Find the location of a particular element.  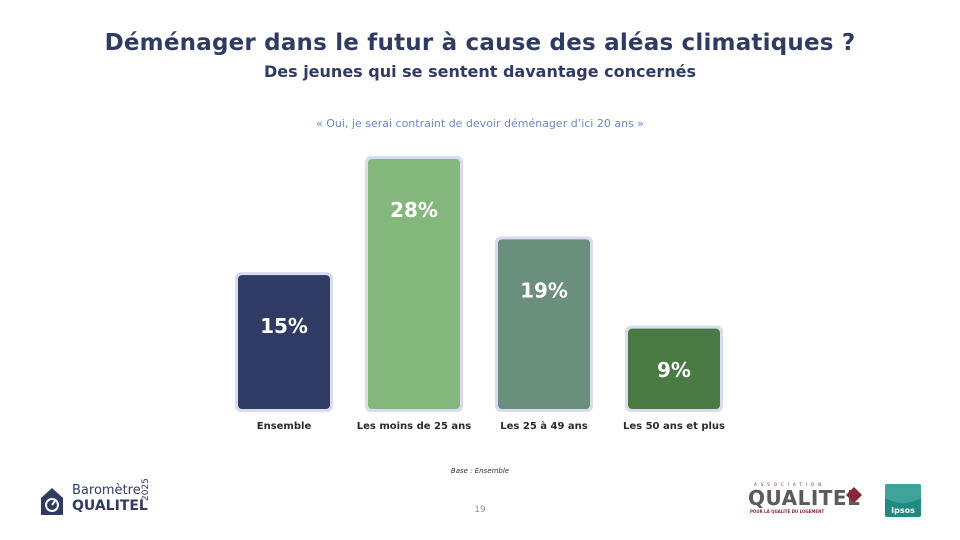

bar-value-label-0: 15% is located at coordinates (284, 326).